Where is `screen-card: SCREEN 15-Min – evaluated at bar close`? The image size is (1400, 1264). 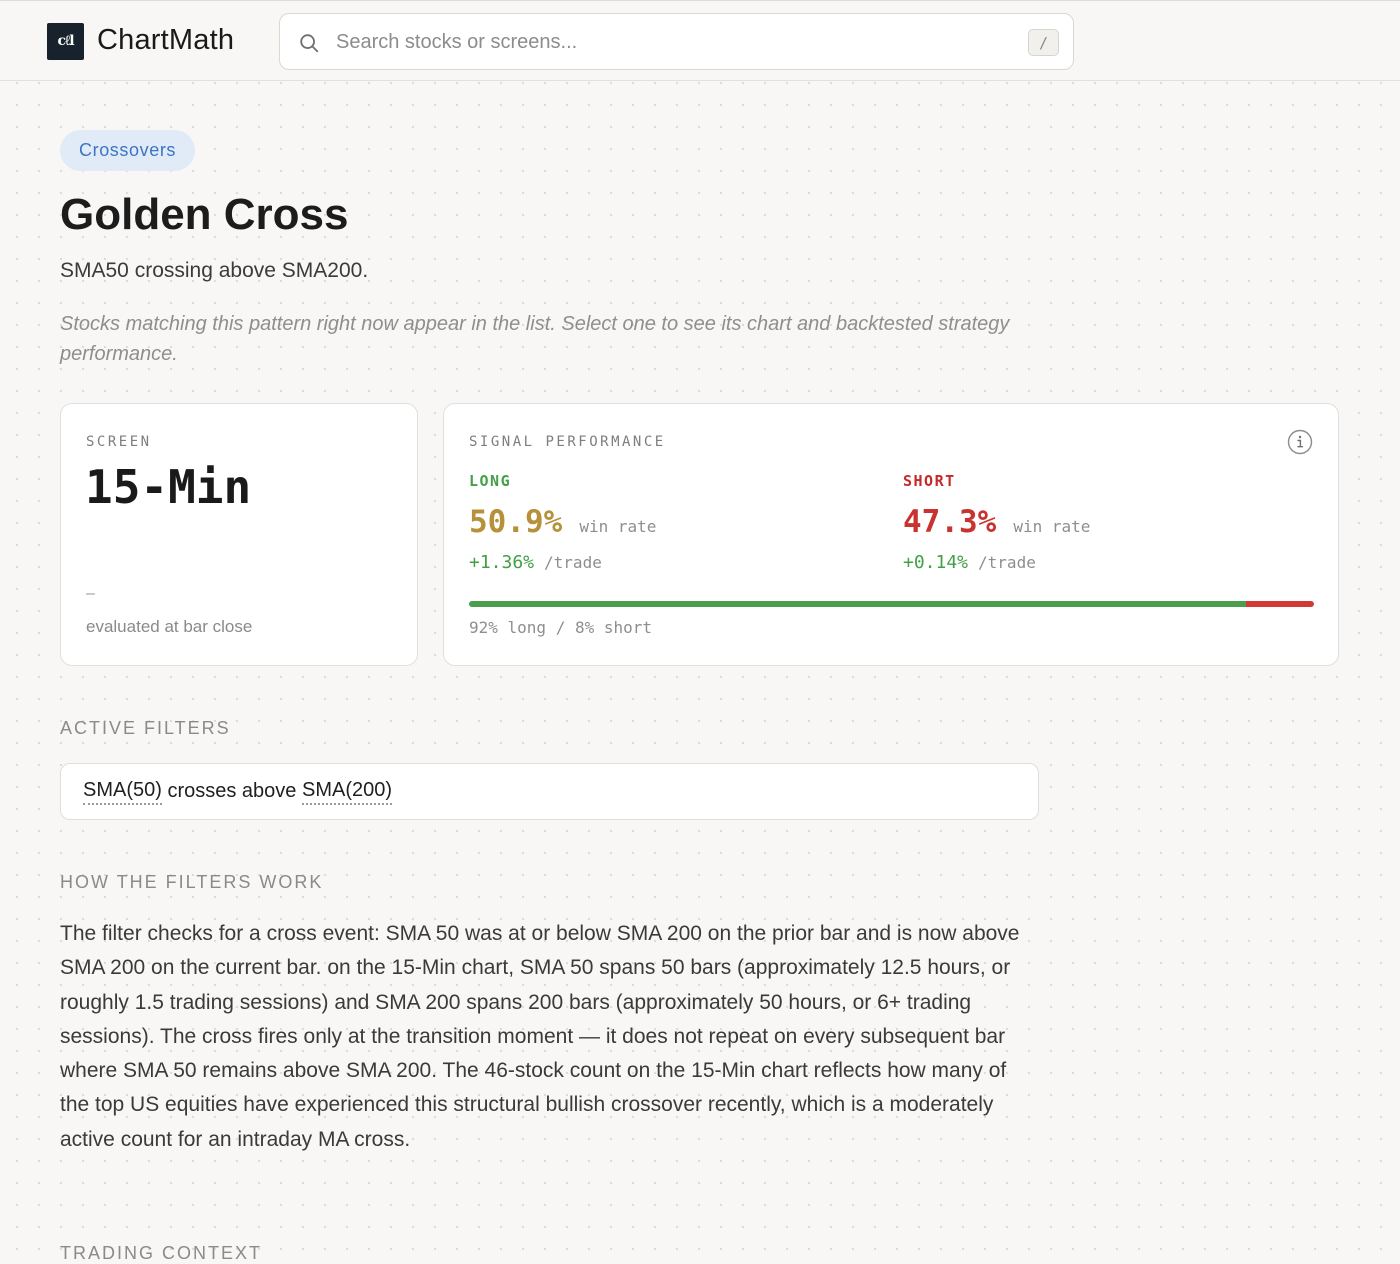 screen-card: SCREEN 15-Min – evaluated at bar close is located at coordinates (239, 534).